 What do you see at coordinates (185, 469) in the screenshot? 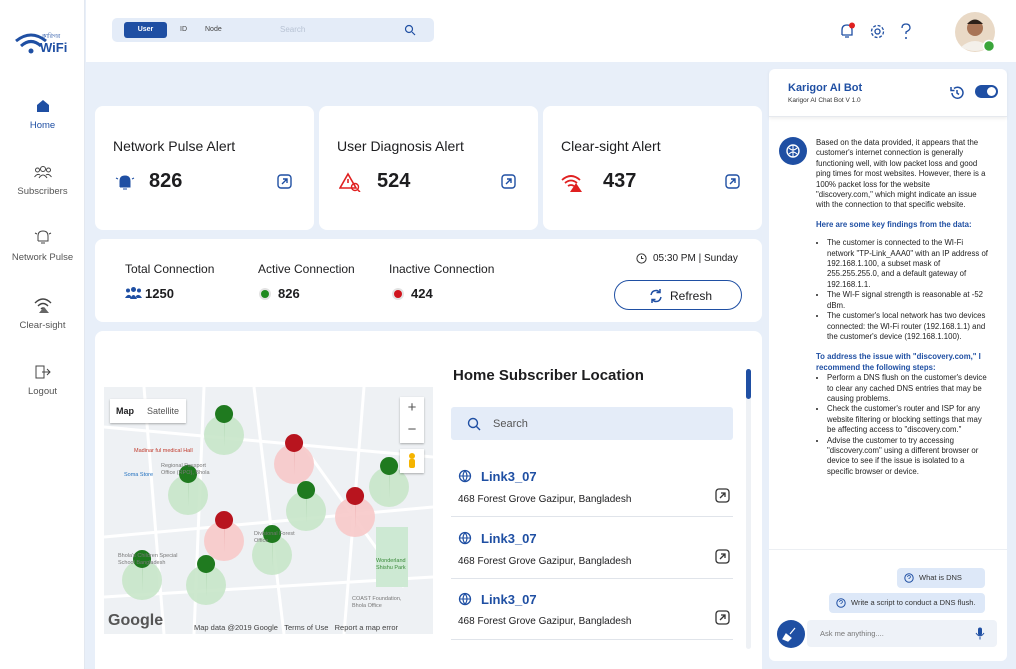
I see `map-place: Regional Passport Office (RPO), Bhola` at bounding box center [185, 469].